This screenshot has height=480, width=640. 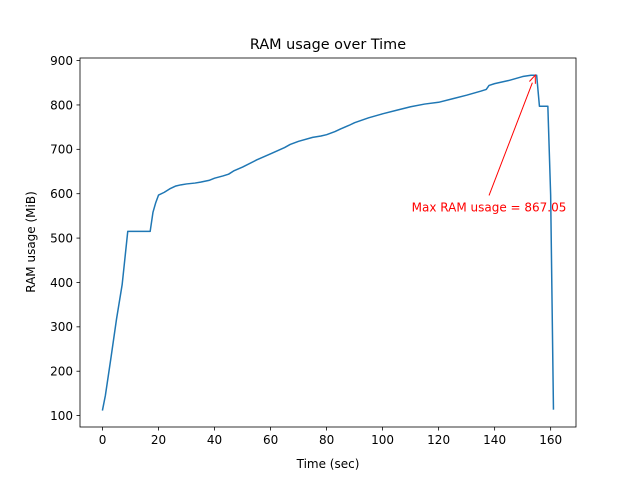 What do you see at coordinates (61, 416) in the screenshot?
I see `y-tick-label: 100` at bounding box center [61, 416].